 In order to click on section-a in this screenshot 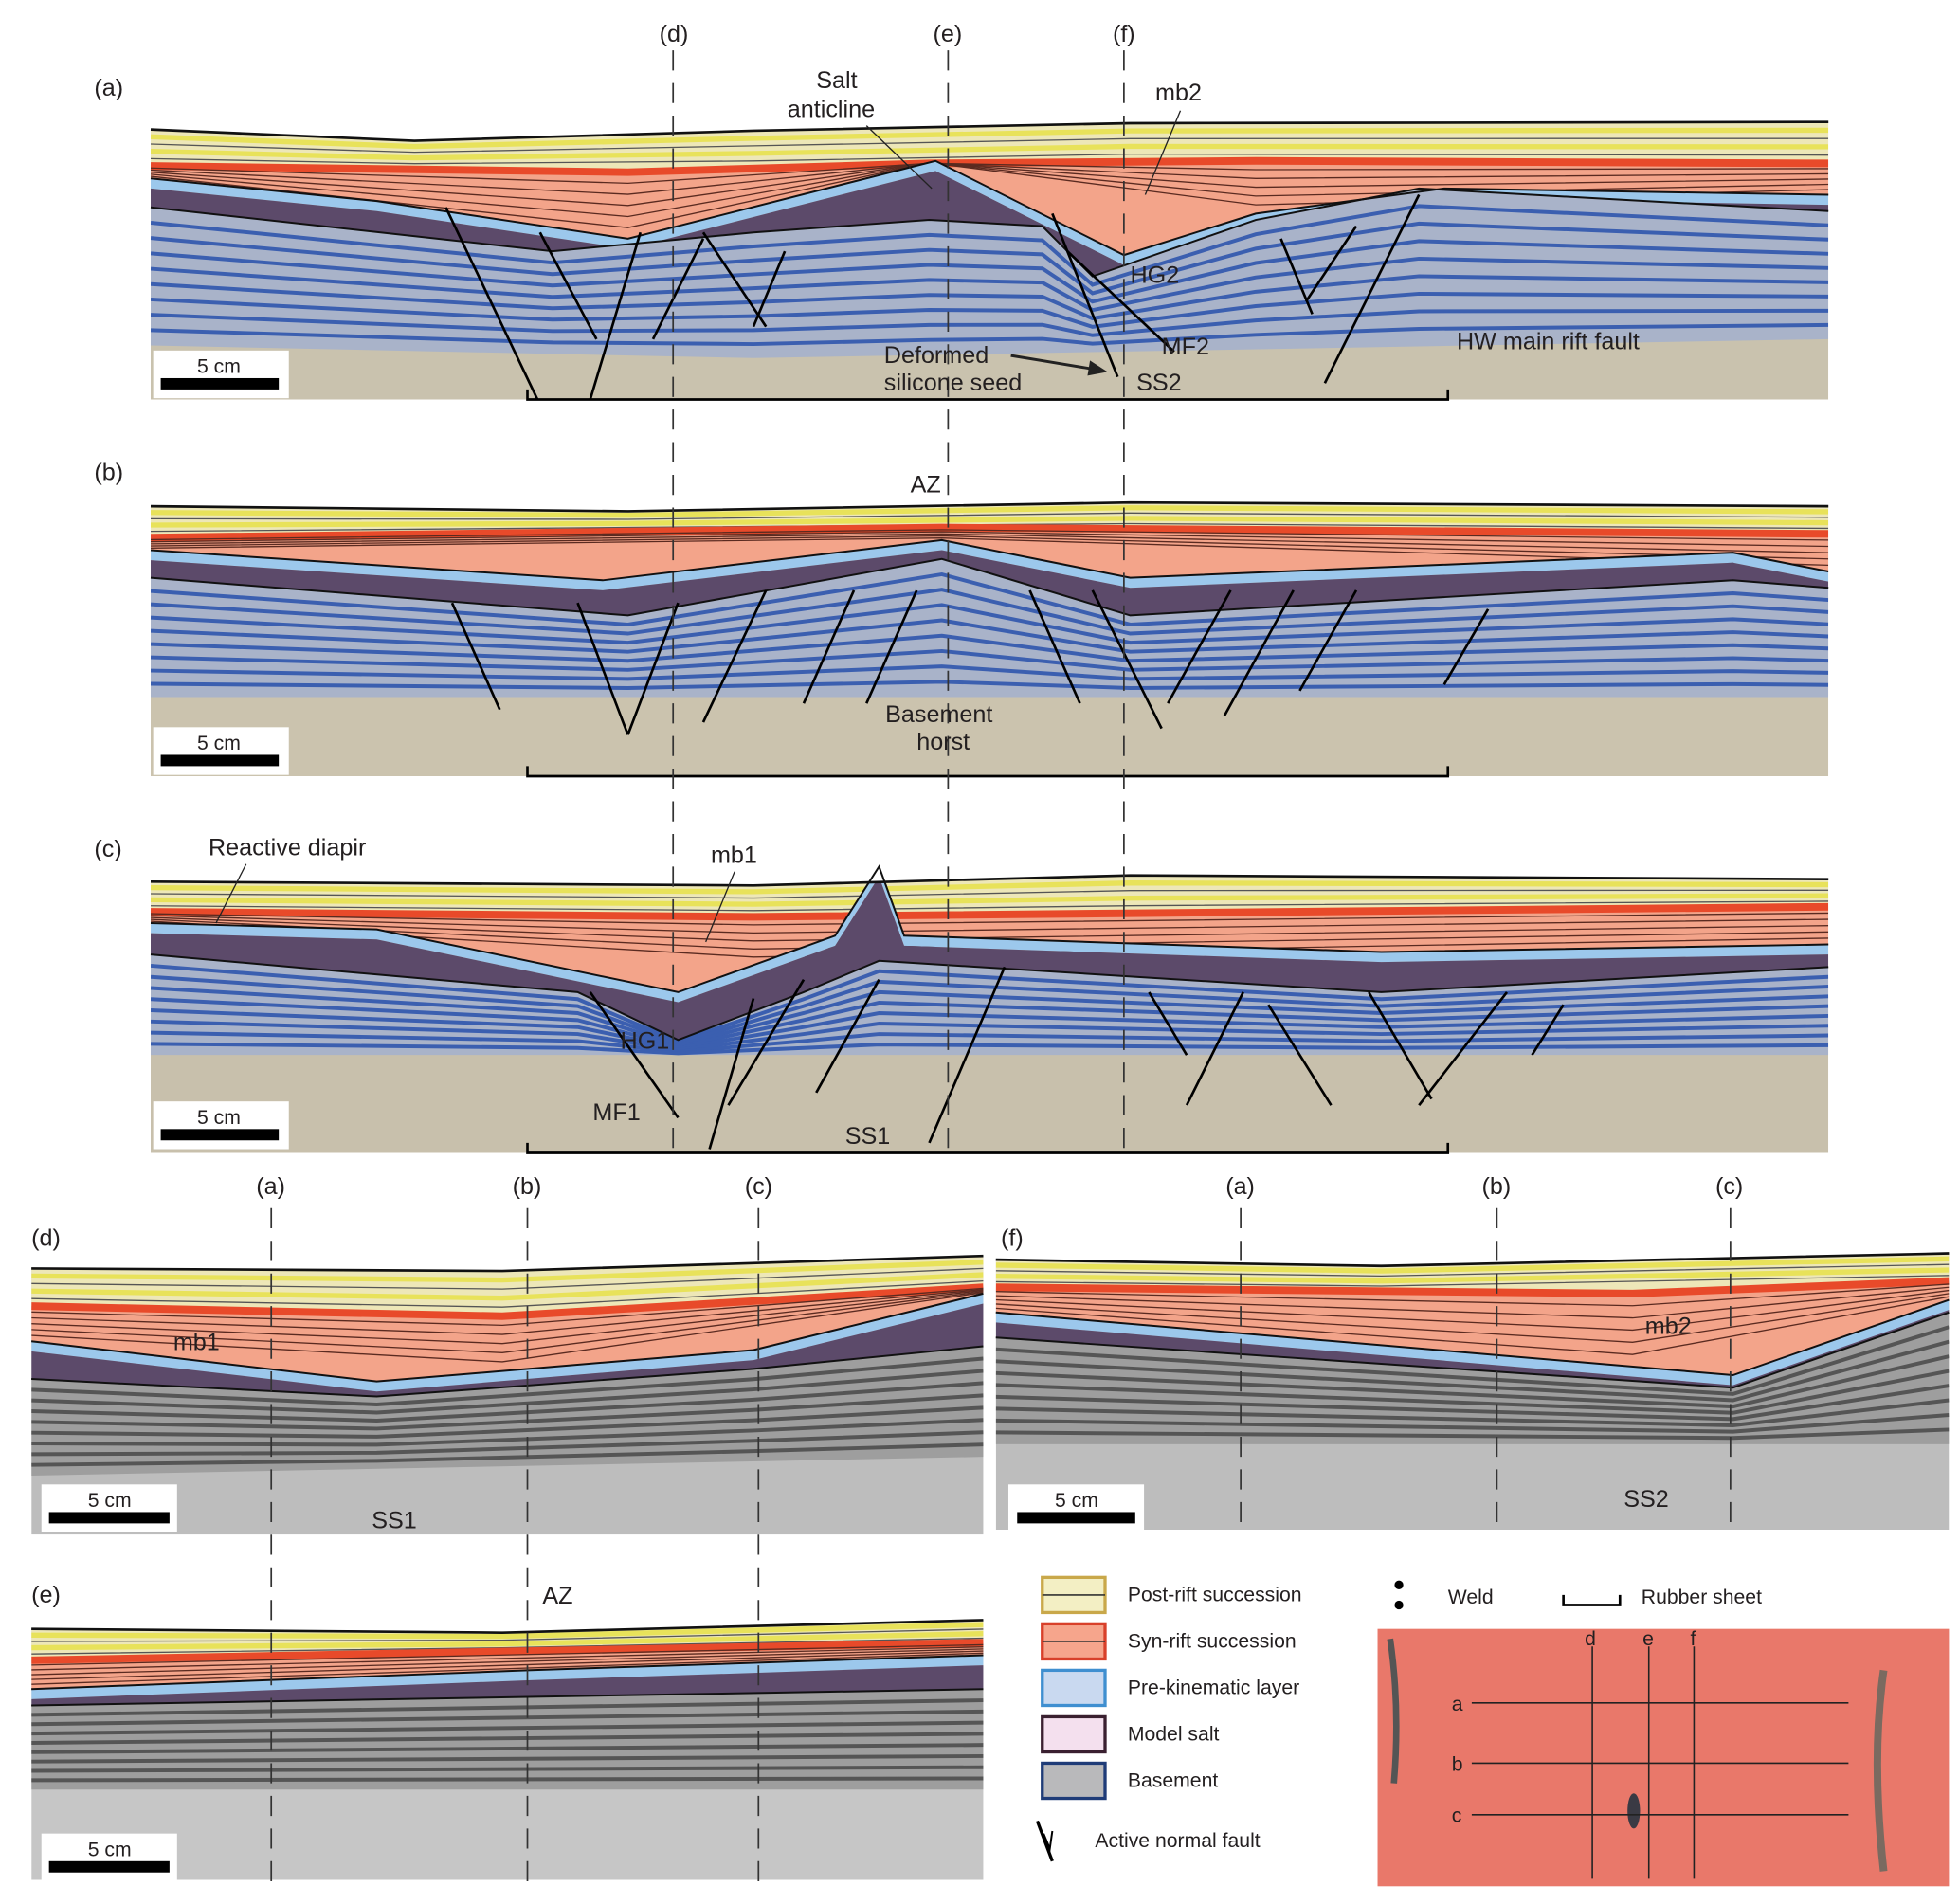, I will do `click(990, 260)`.